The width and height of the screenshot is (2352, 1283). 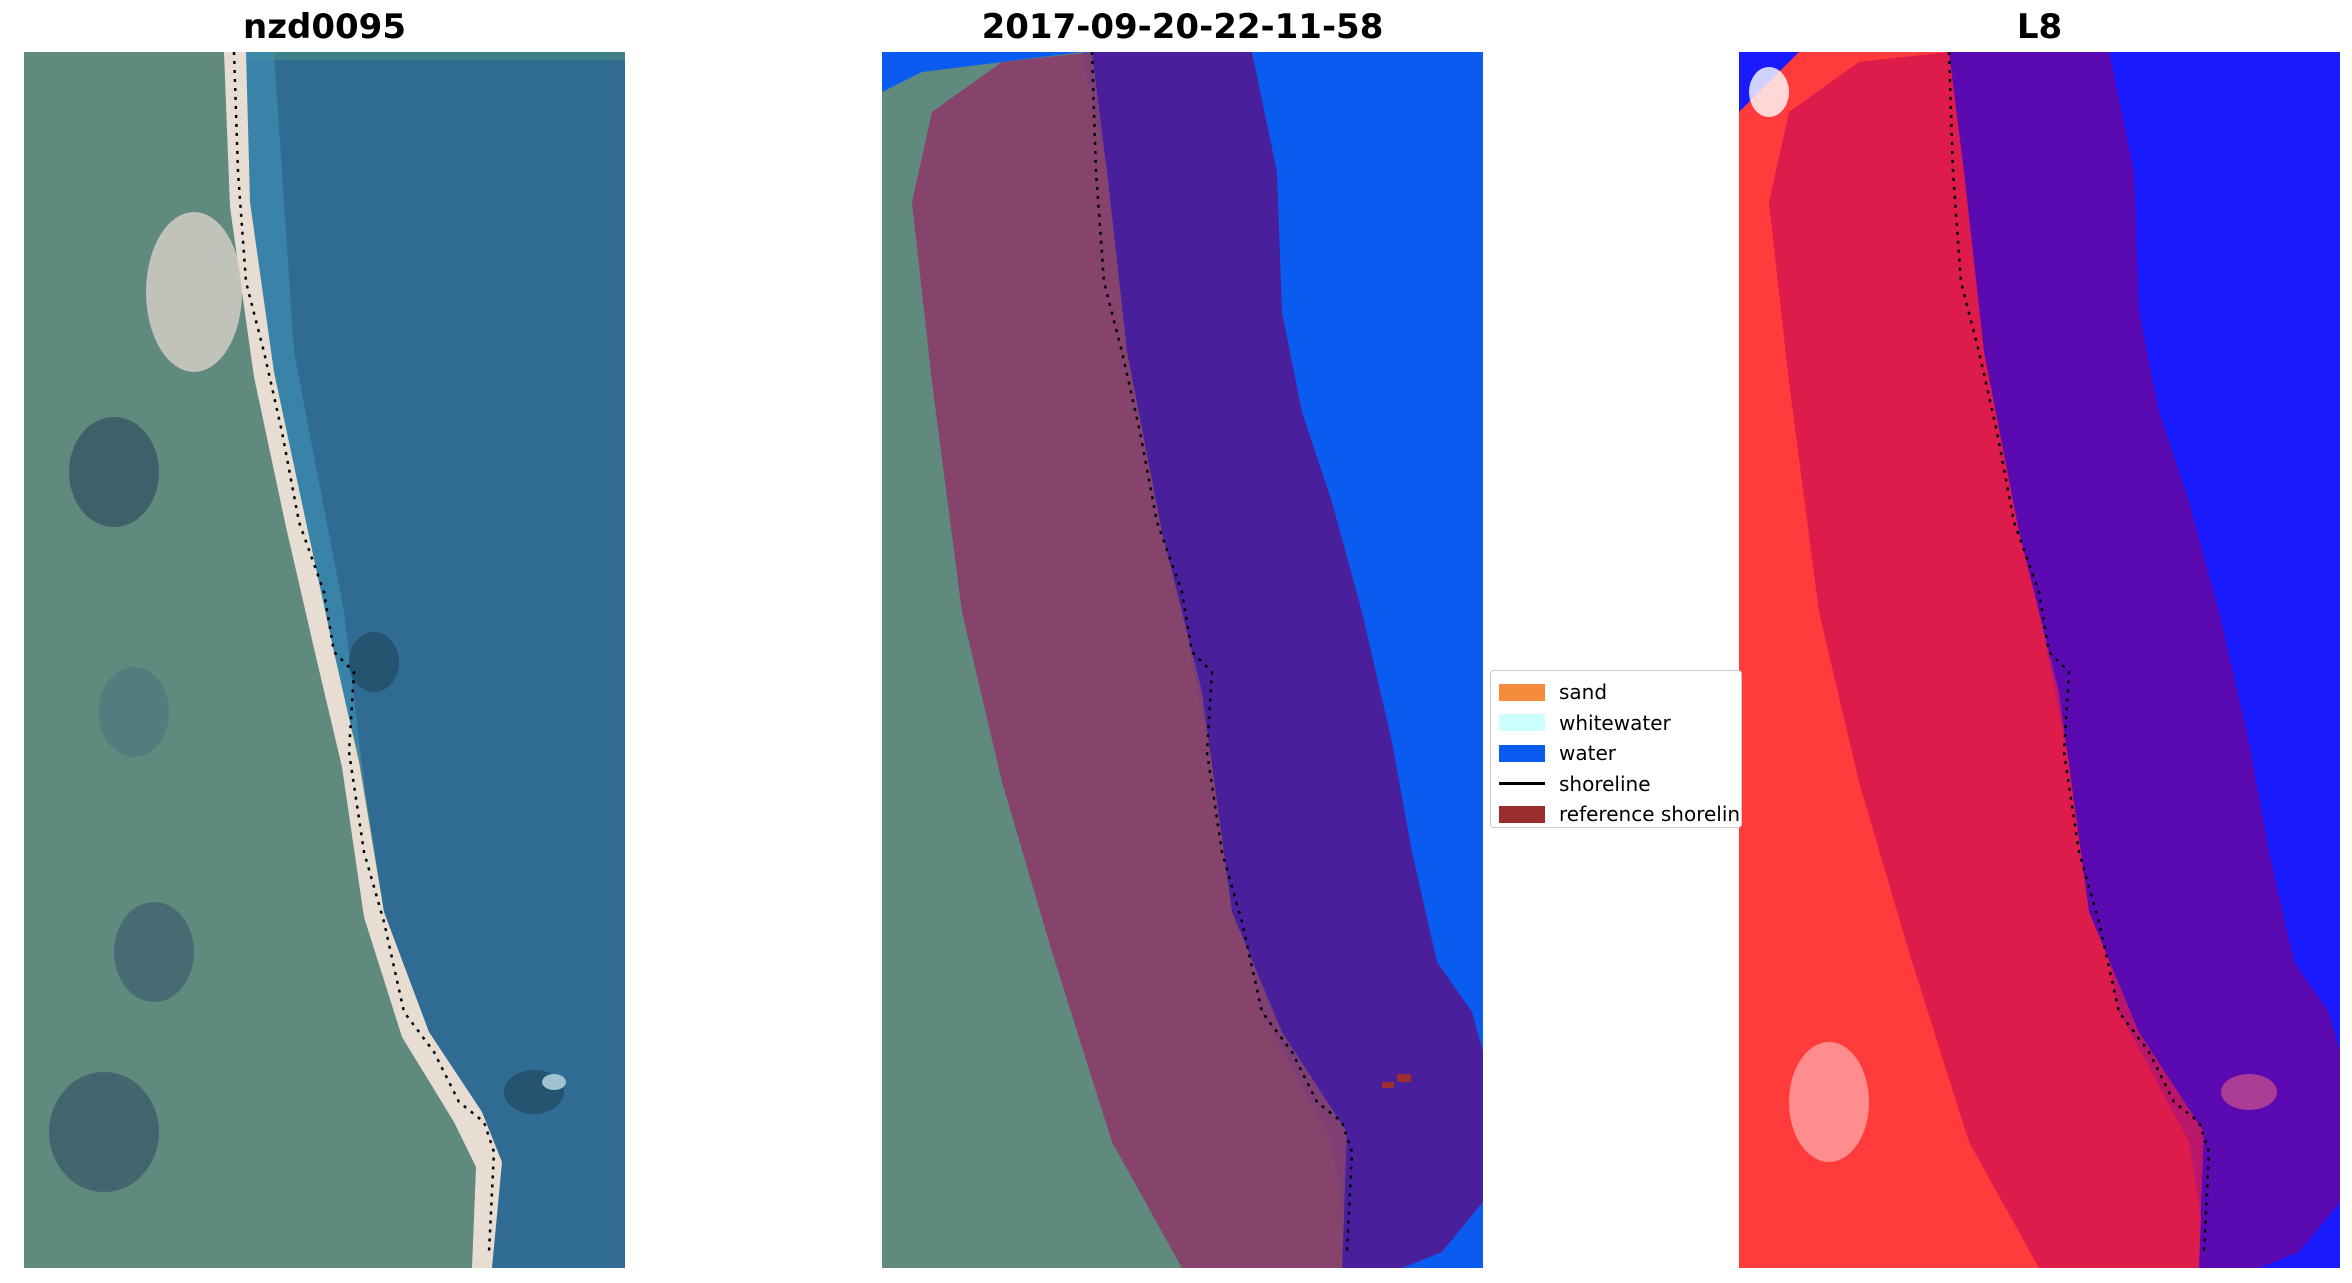 I want to click on legend-swatch-water, so click(x=1522, y=753).